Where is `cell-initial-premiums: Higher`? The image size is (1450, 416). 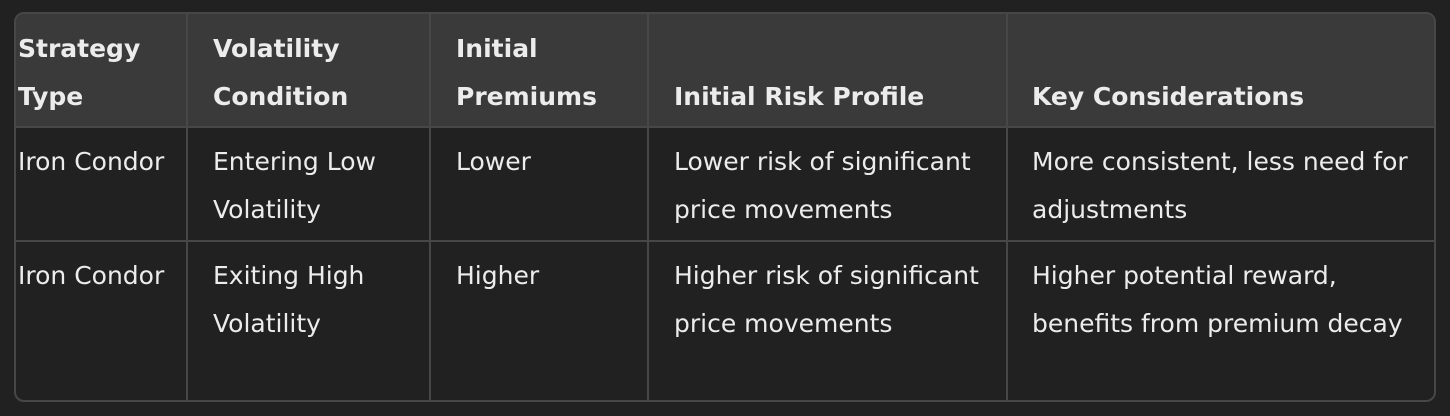 cell-initial-premiums: Higher is located at coordinates (539, 320).